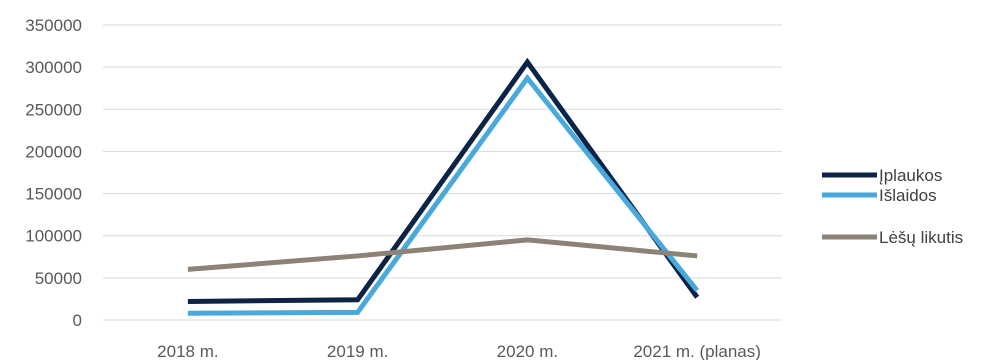 The image size is (989, 360). I want to click on y-tick-label: 200000, so click(53, 151).